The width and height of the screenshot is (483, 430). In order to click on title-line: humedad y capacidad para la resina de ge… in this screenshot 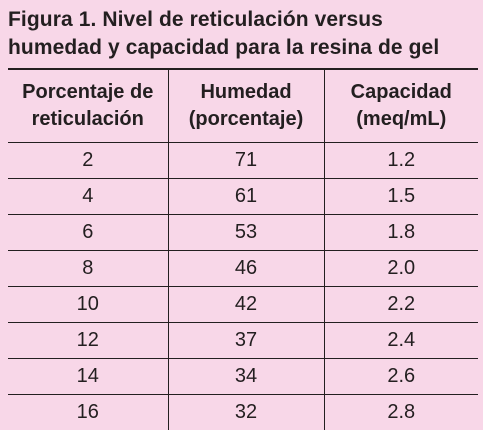, I will do `click(224, 47)`.